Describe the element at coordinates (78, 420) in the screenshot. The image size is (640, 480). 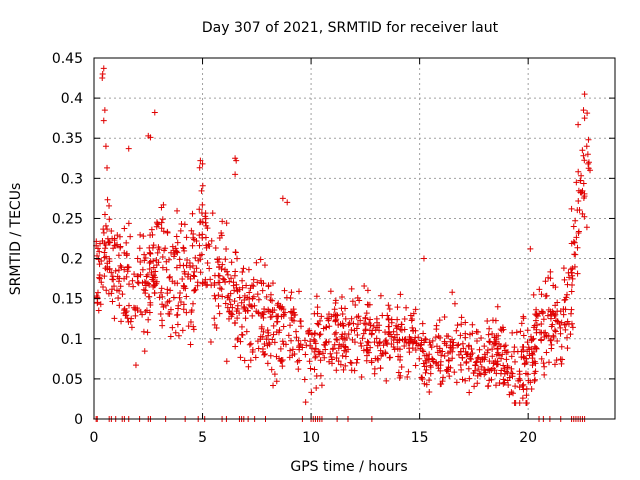
I see `y-tick-label: 0` at that location.